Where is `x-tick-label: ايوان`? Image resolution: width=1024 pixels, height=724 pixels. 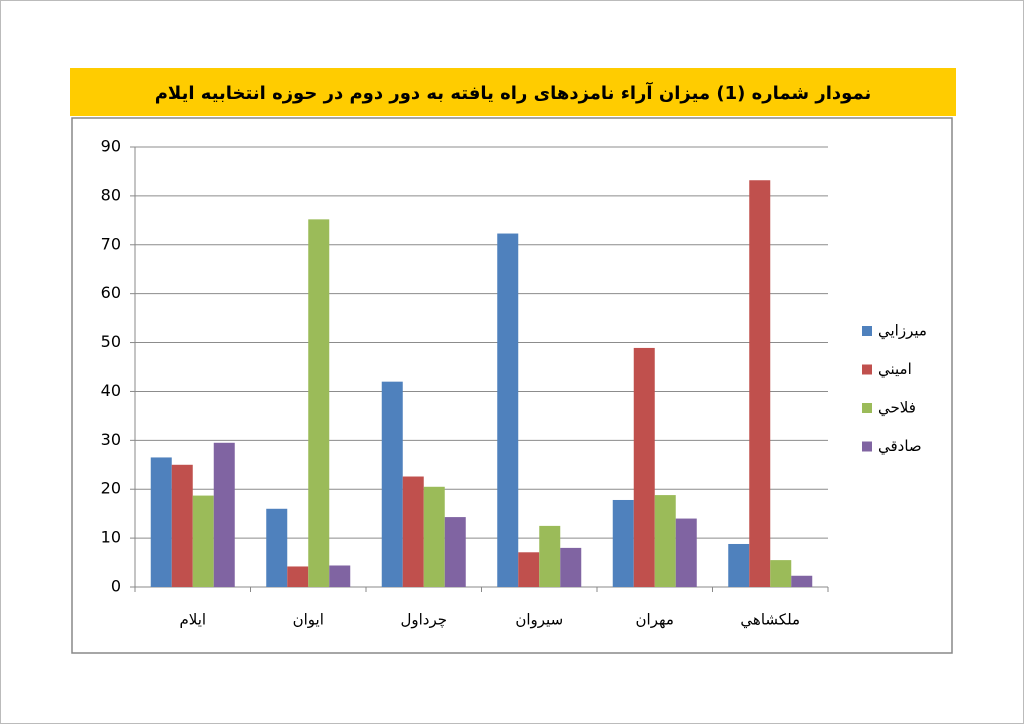
x-tick-label: ايوان is located at coordinates (308, 620).